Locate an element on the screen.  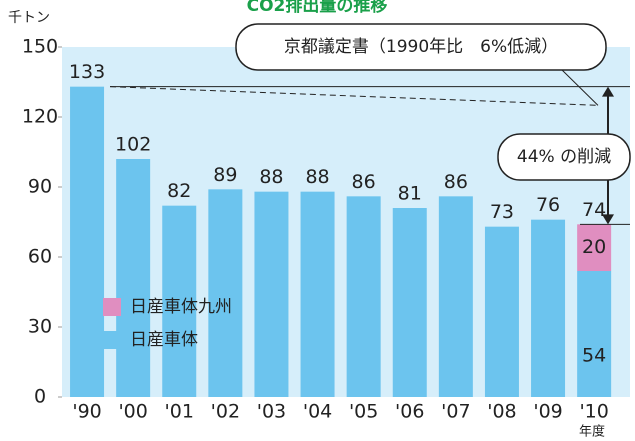
legend-label: 日産車体 is located at coordinates (164, 340).